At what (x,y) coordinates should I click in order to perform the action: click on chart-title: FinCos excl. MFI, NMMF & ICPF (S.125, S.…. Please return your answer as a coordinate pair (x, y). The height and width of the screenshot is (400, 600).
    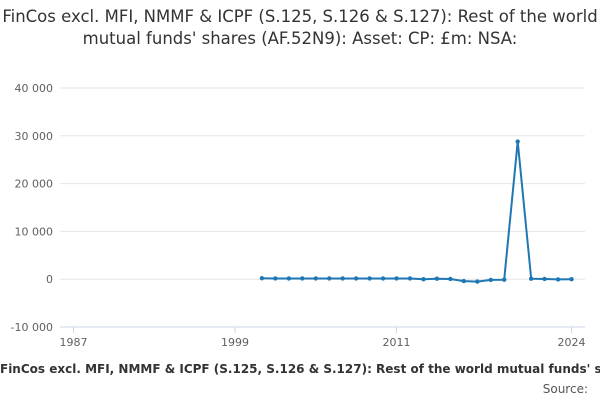
    Looking at the image, I should click on (300, 27).